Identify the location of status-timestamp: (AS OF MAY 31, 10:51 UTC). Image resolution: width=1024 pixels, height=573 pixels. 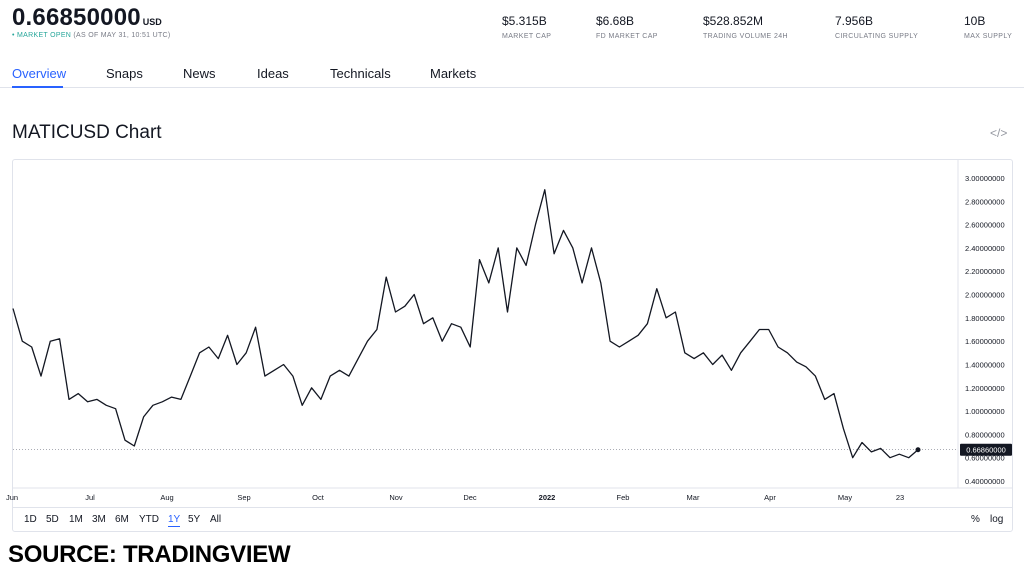
(122, 35).